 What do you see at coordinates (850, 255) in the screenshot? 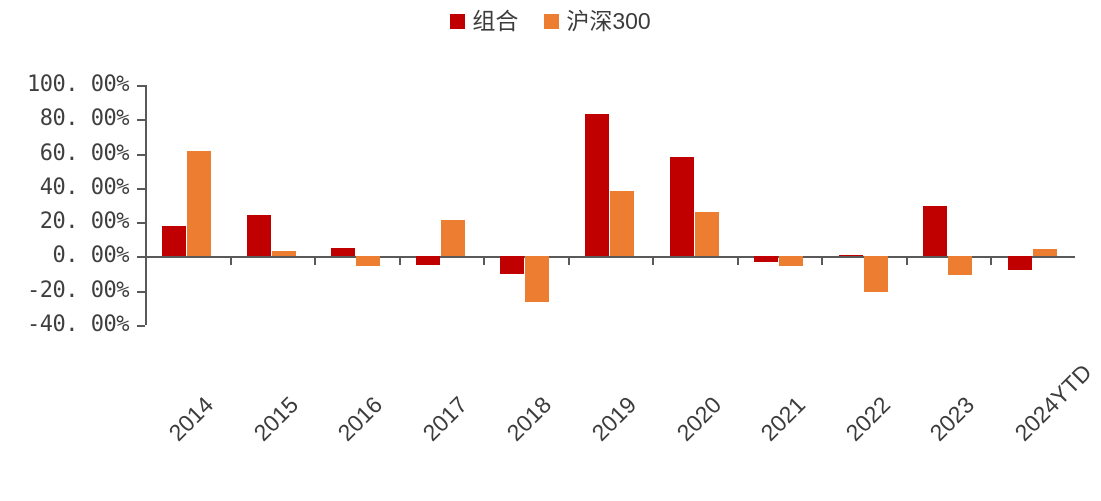
I see `bar-portfolio-2022` at bounding box center [850, 255].